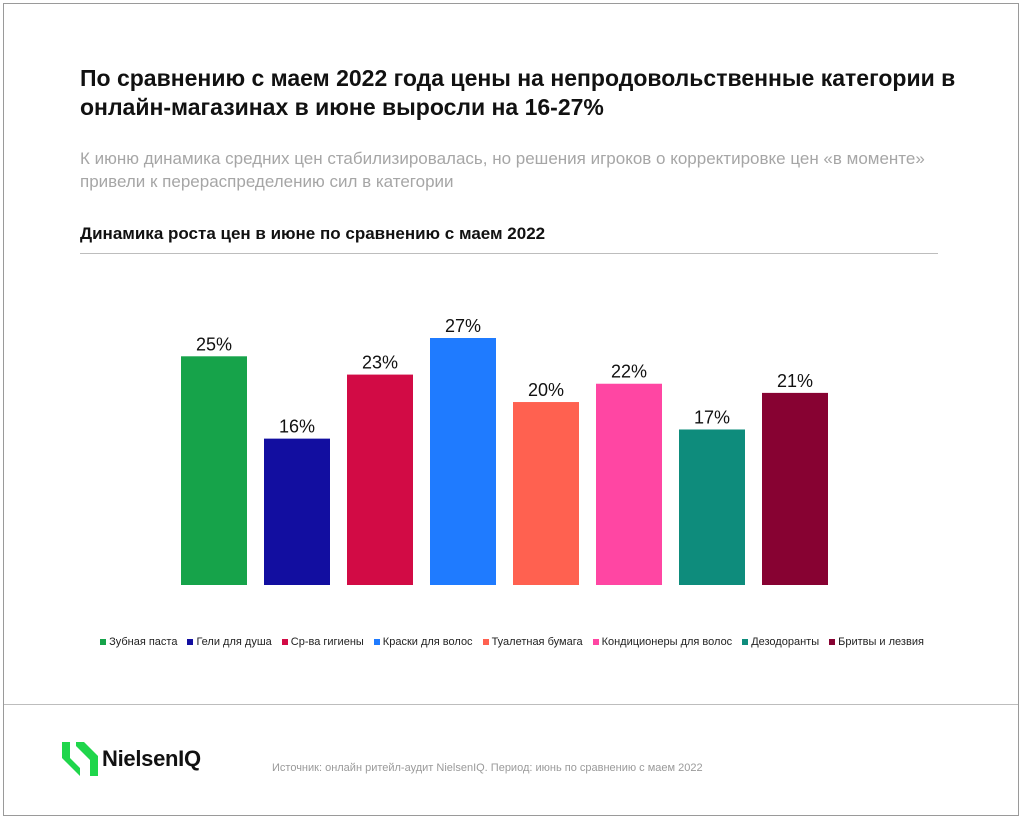 The image size is (1024, 821). What do you see at coordinates (214, 344) in the screenshot?
I see `bar-value-label-1: 25%` at bounding box center [214, 344].